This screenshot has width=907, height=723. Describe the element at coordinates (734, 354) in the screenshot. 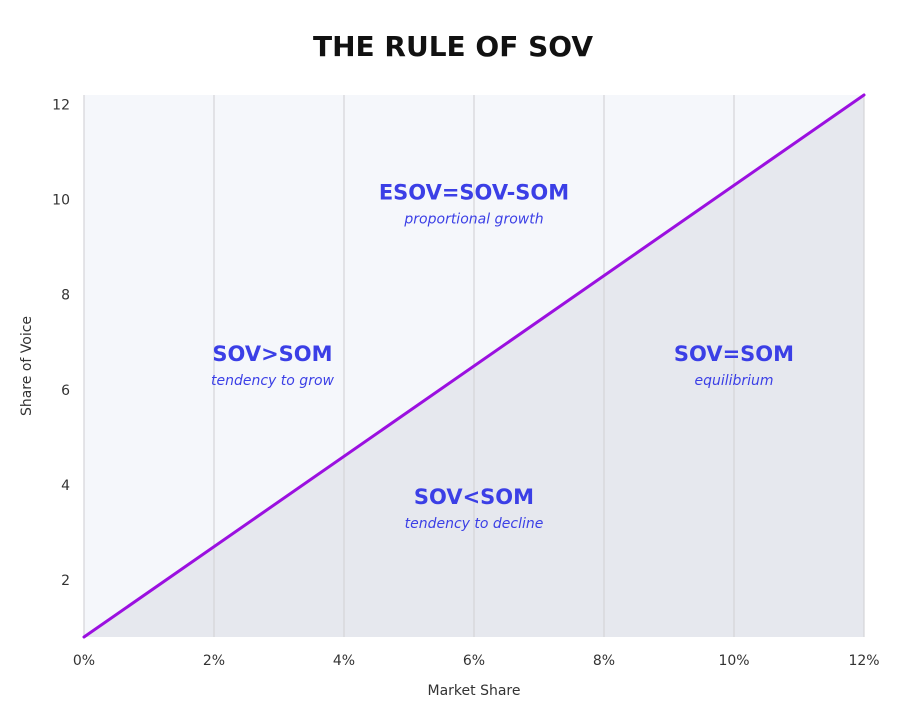

I see `annotation-title: SOV=SOM` at that location.